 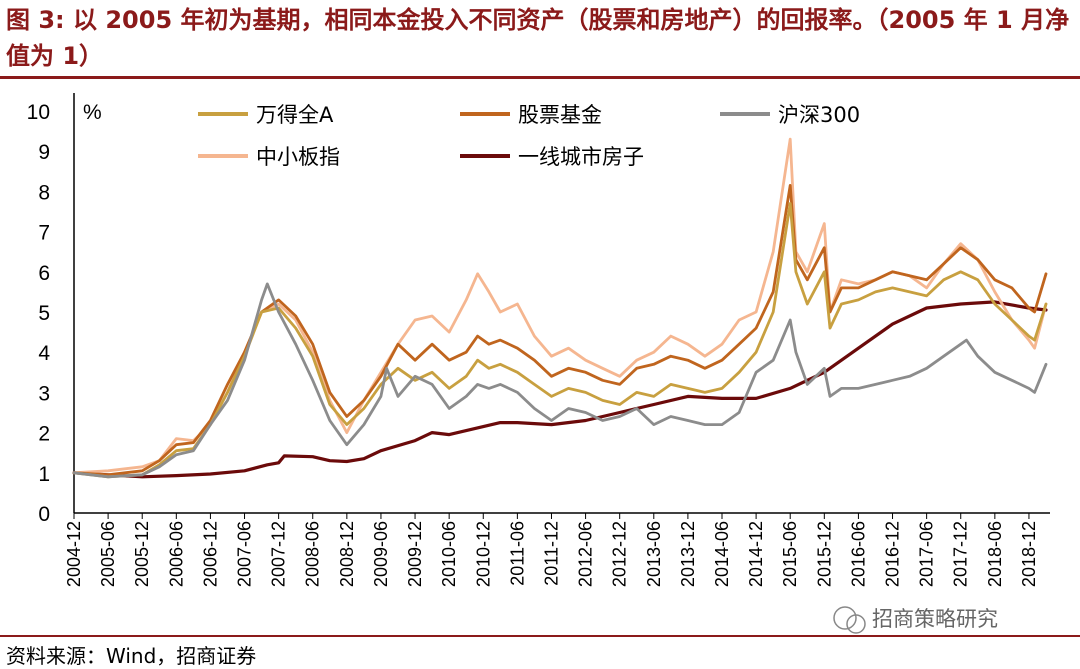 What do you see at coordinates (415, 554) in the screenshot?
I see `x-tick-label: 2009-12` at bounding box center [415, 554].